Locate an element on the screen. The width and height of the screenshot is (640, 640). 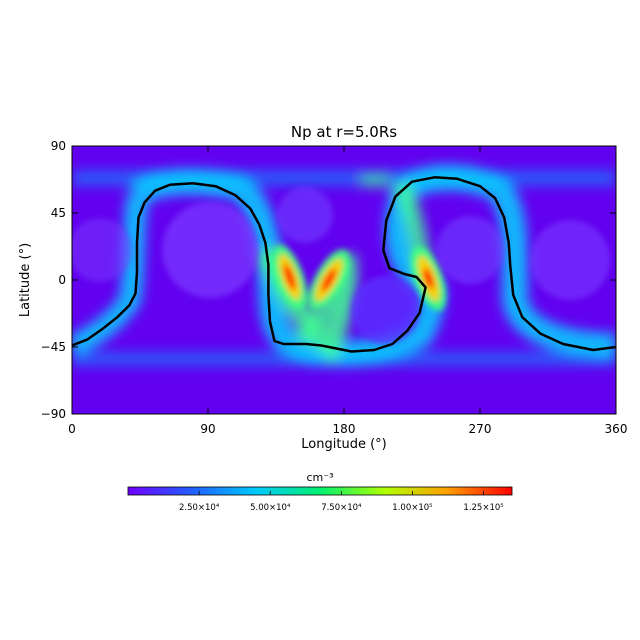
colorbar-tick-label: 1.25×10⁵ is located at coordinates (483, 508).